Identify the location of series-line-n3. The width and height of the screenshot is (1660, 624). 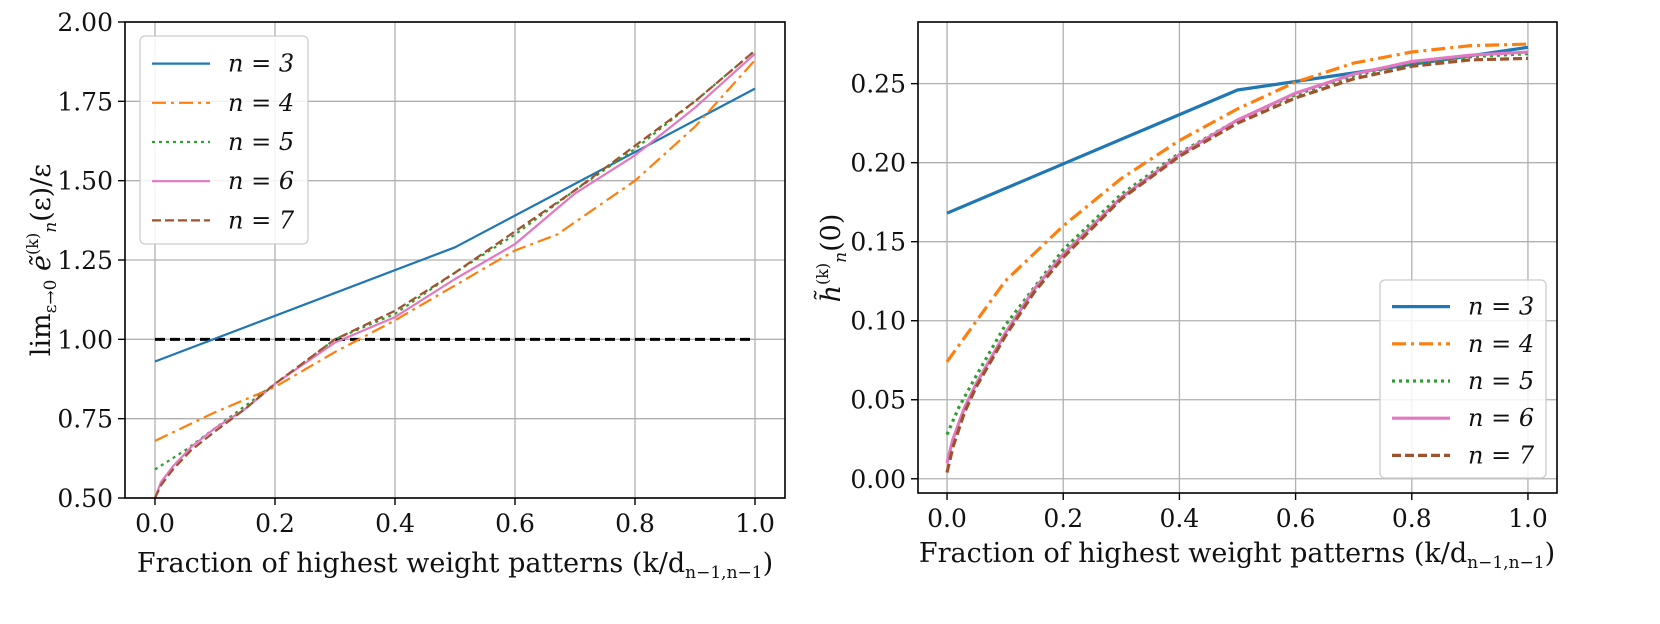
(1237, 130).